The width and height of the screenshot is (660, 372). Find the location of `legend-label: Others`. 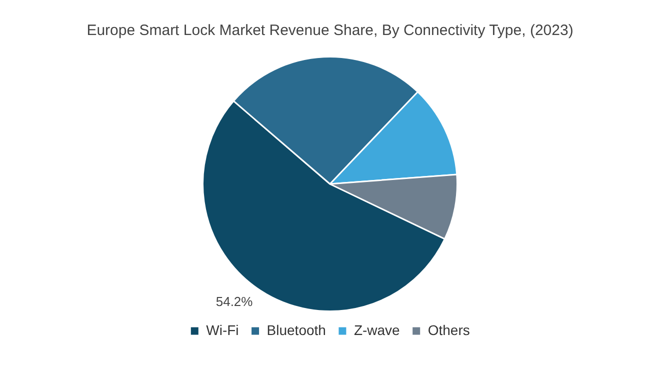

legend-label: Others is located at coordinates (449, 330).